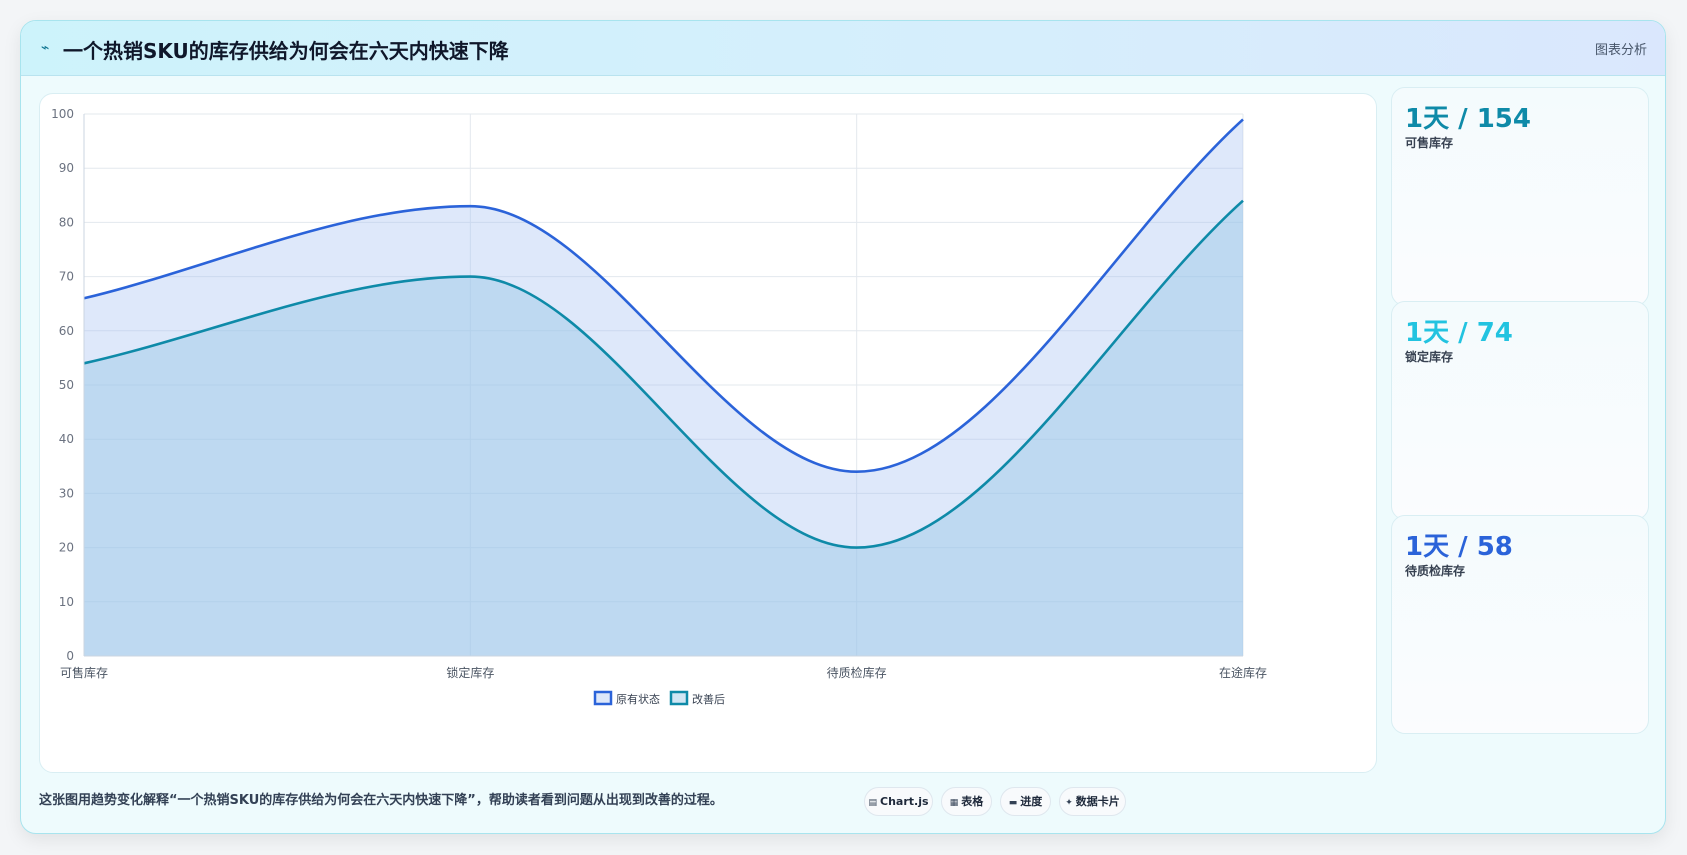 This screenshot has width=1687, height=855. I want to click on pill-data-cards: ✦ 数据卡片, so click(1092, 801).